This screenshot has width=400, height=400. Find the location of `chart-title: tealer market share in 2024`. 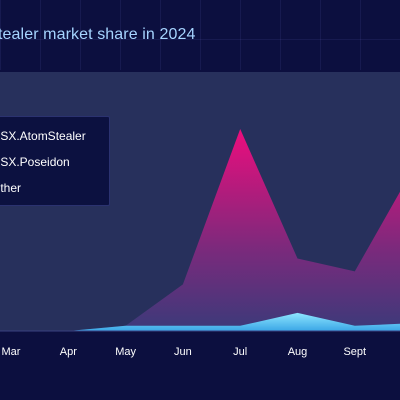

chart-title: tealer market share in 2024 is located at coordinates (98, 34).